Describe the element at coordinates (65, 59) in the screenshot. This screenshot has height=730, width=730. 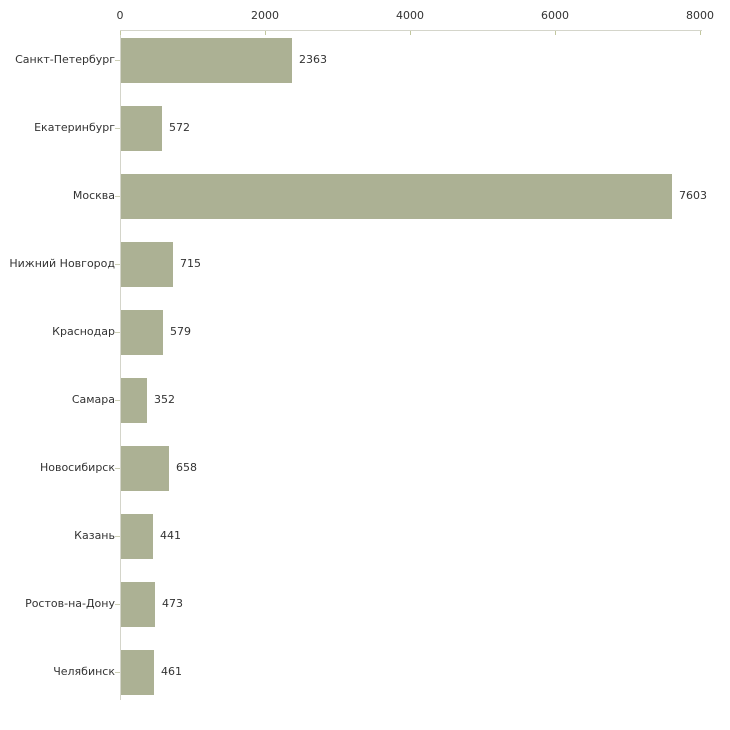
I see `category-label: Санкт-Петербург` at that location.